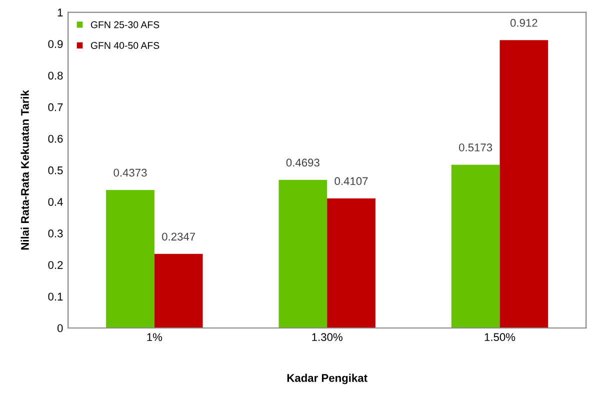 The width and height of the screenshot is (592, 410). I want to click on y-tick-label: 0.9, so click(55, 44).